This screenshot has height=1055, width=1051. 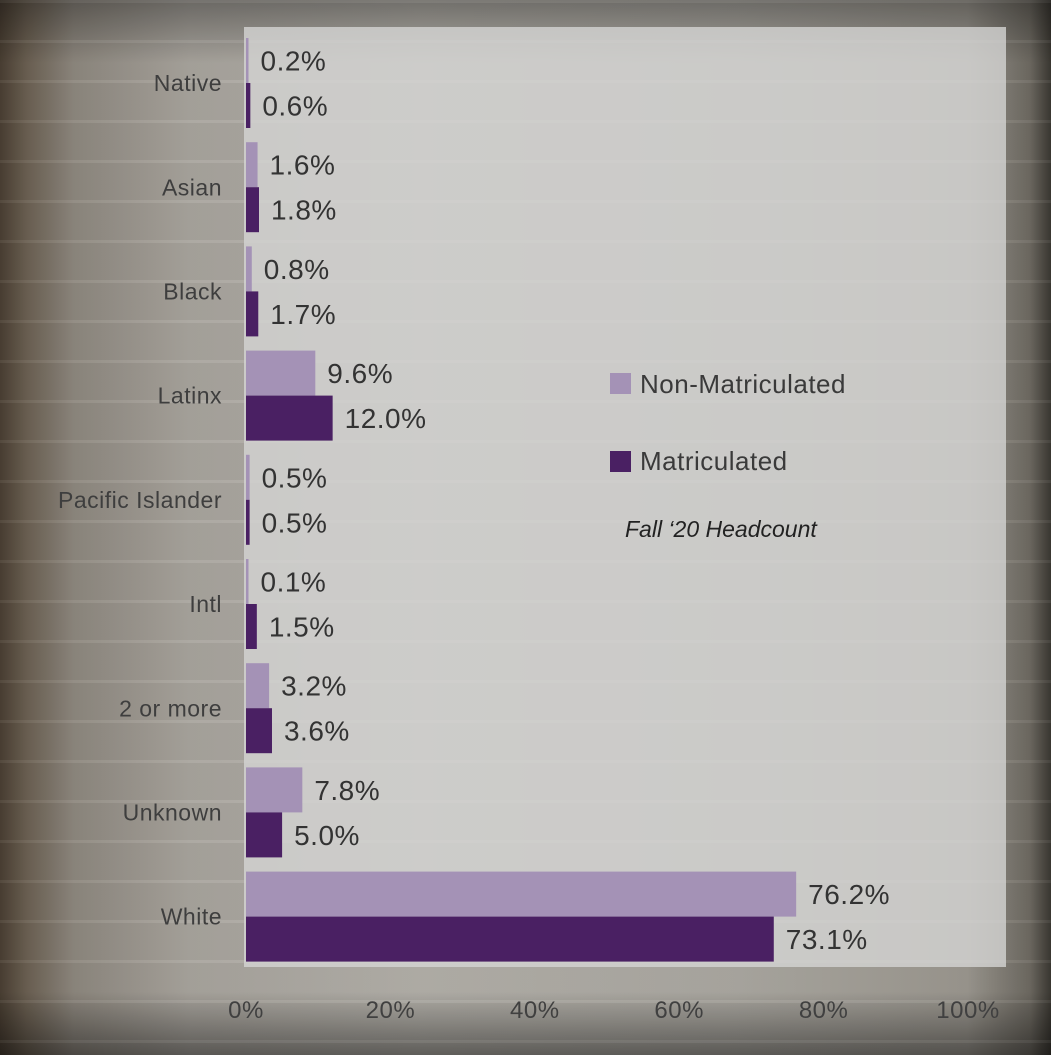 What do you see at coordinates (360, 373) in the screenshot?
I see `data-label-non-matriculated-latinx: 9.6%` at bounding box center [360, 373].